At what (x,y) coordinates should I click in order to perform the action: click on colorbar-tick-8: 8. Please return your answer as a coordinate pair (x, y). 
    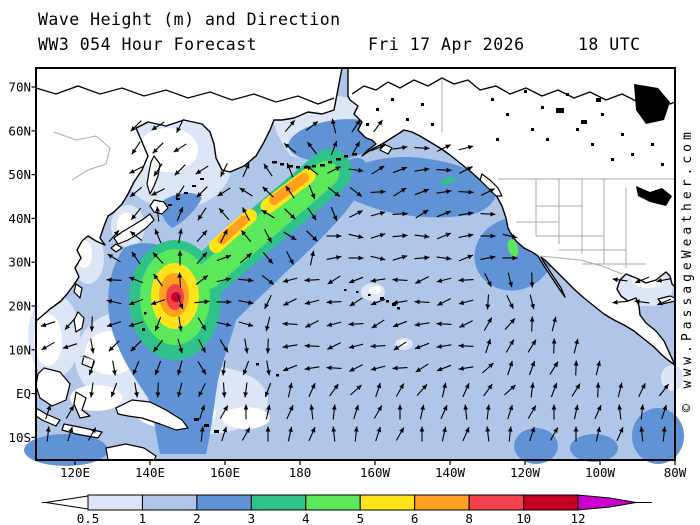
    Looking at the image, I should click on (469, 518).